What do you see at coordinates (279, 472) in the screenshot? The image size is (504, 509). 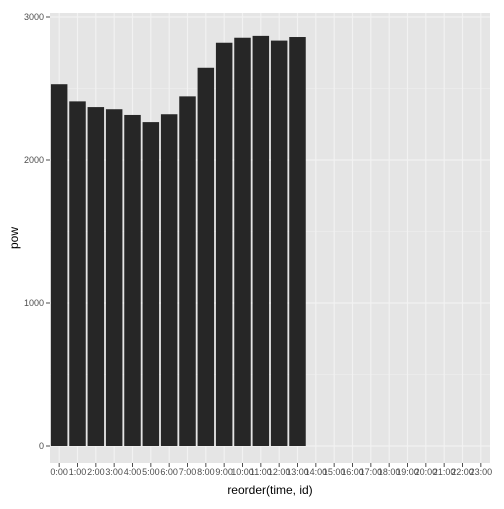 I see `x-tick-label: 12:00` at bounding box center [279, 472].